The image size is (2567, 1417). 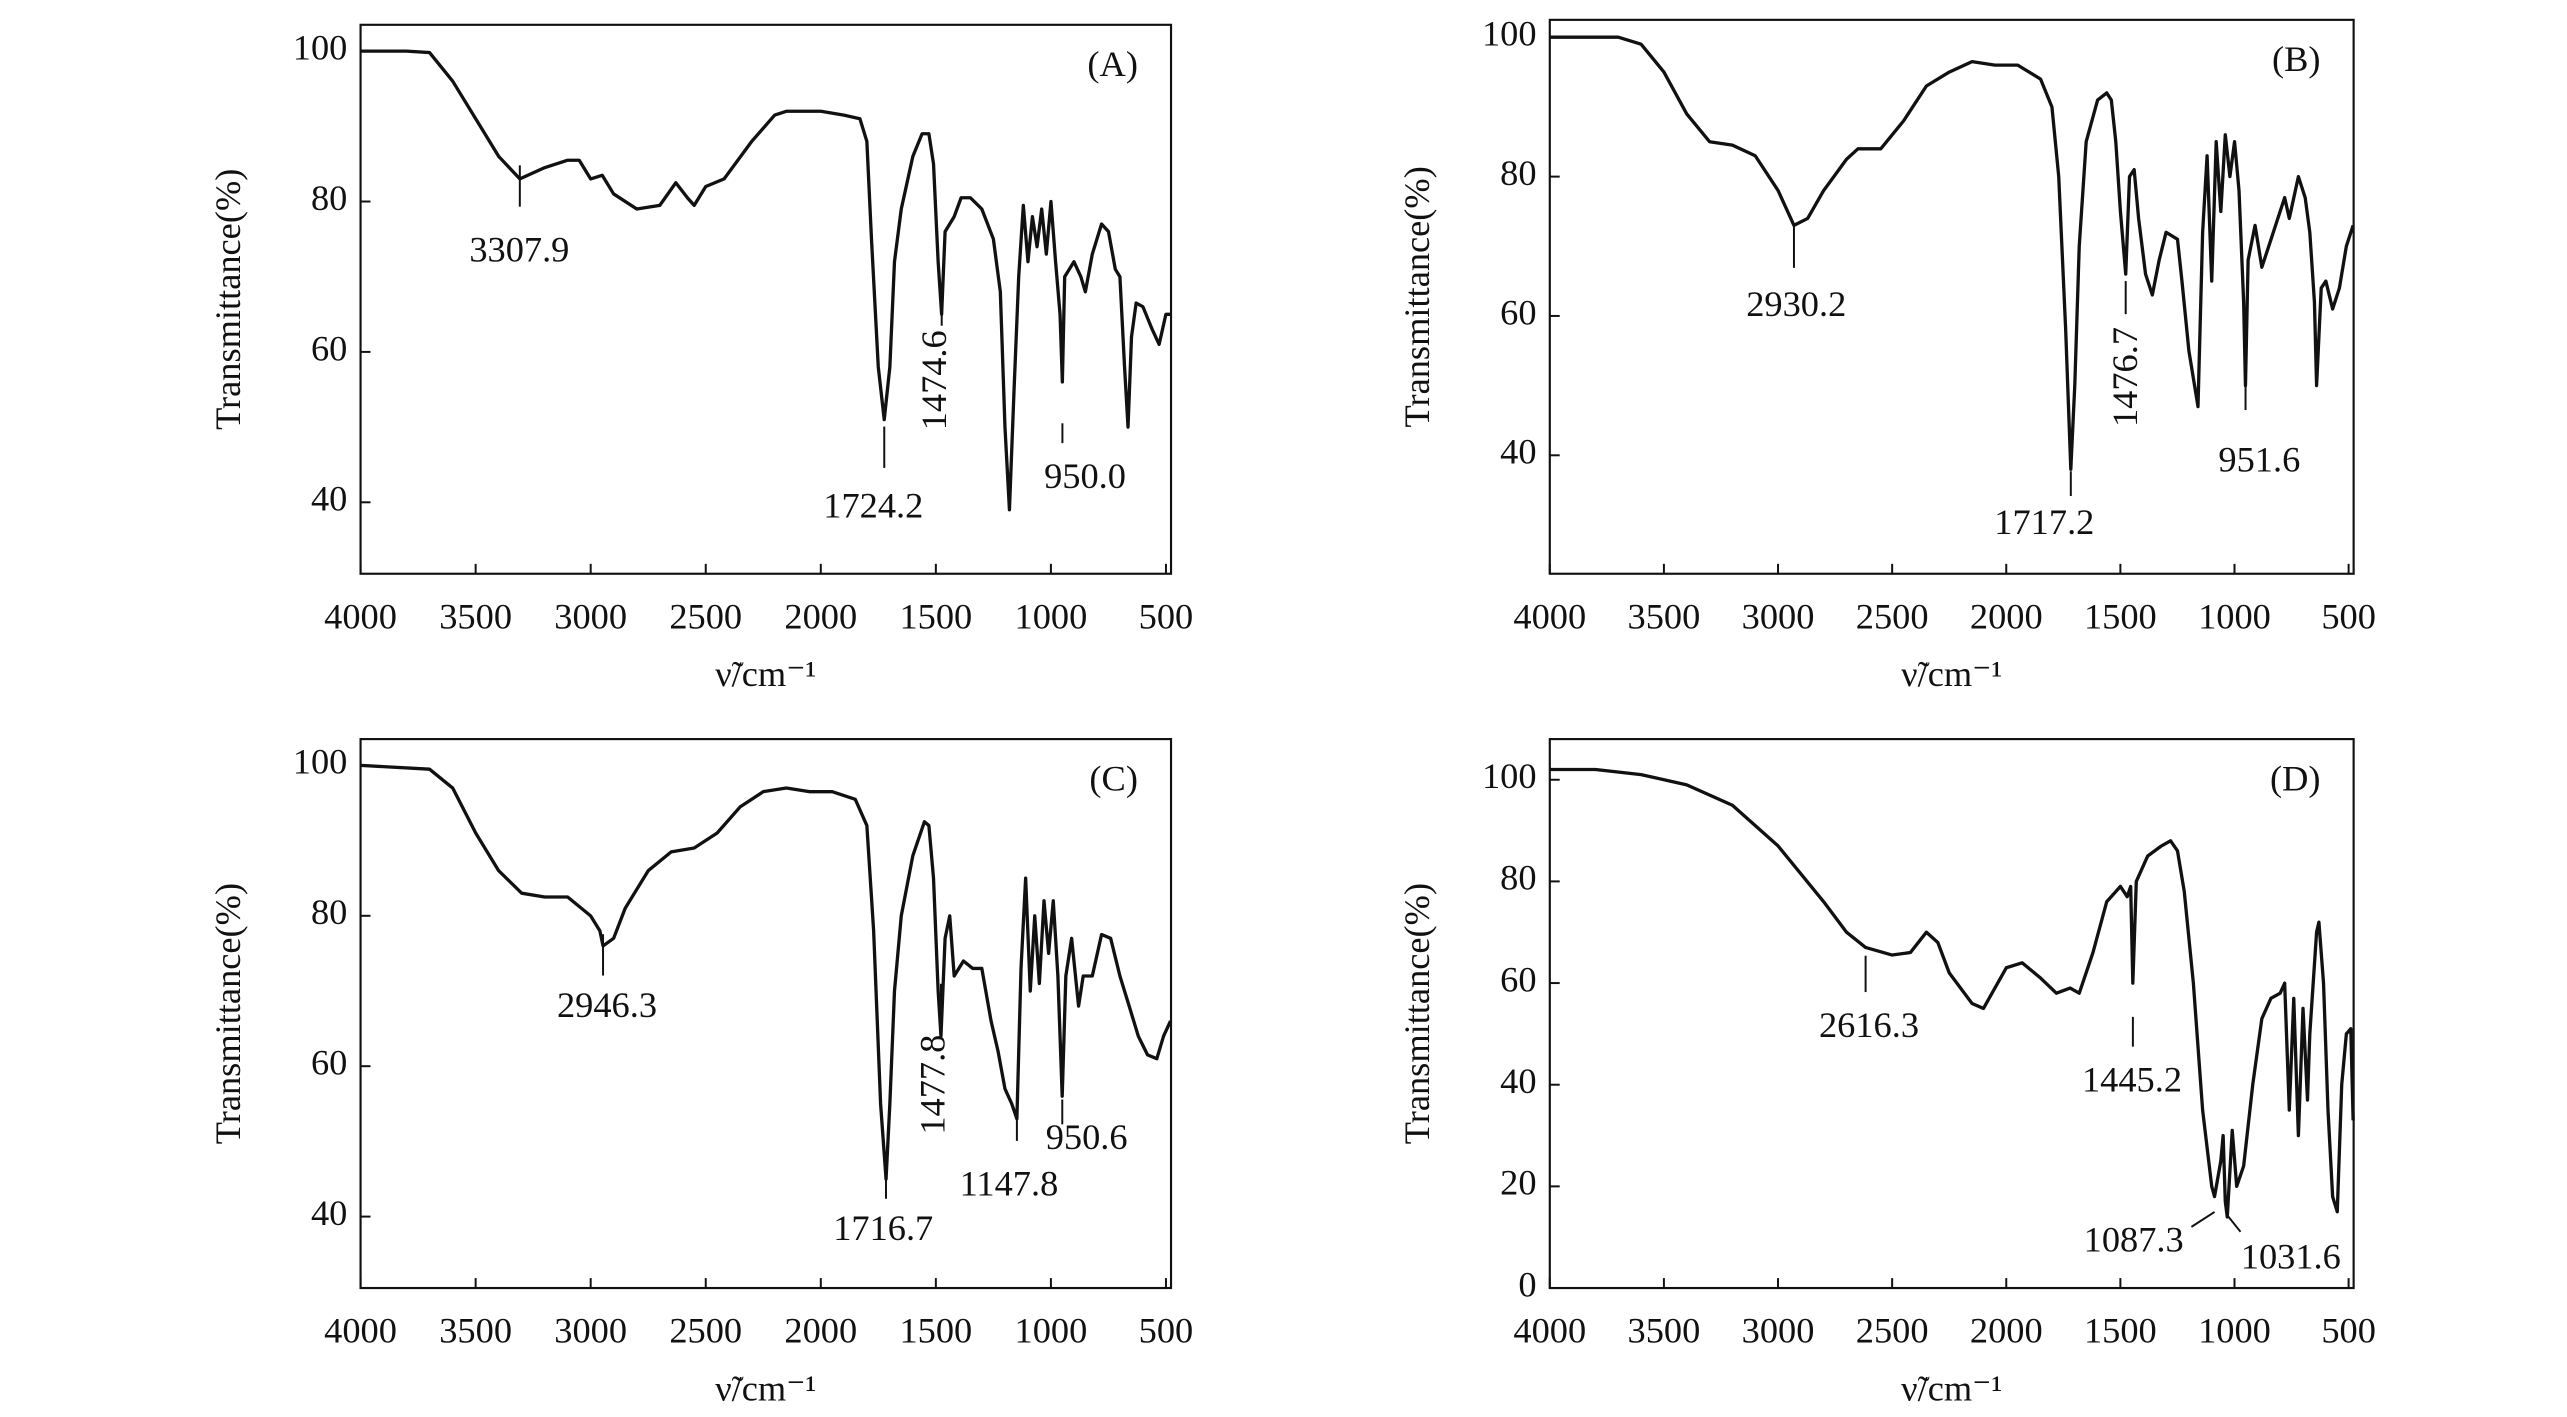 What do you see at coordinates (1518, 1183) in the screenshot?
I see `y-tick-label: 20` at bounding box center [1518, 1183].